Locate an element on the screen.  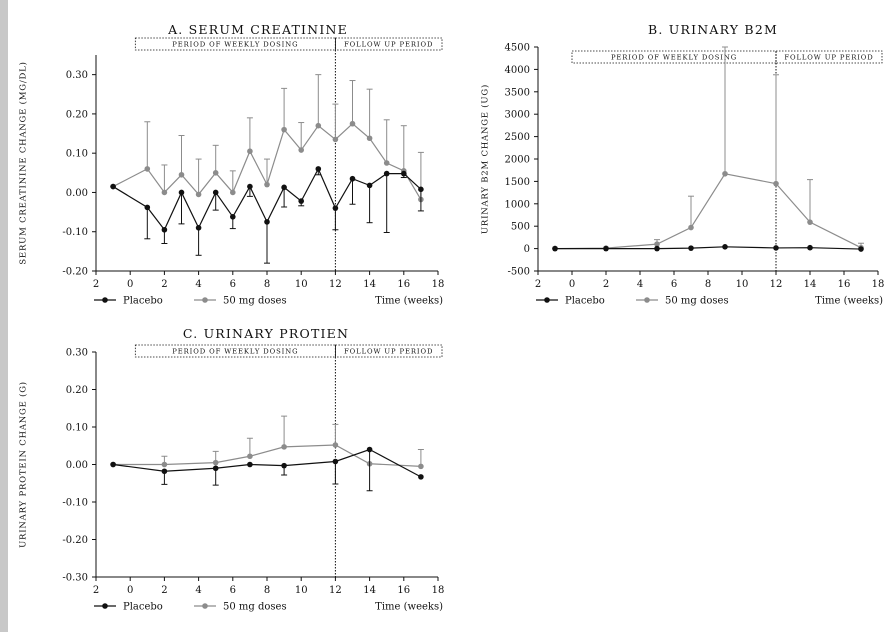
y-tick-label: 2000 is located at coordinates (517, 160).